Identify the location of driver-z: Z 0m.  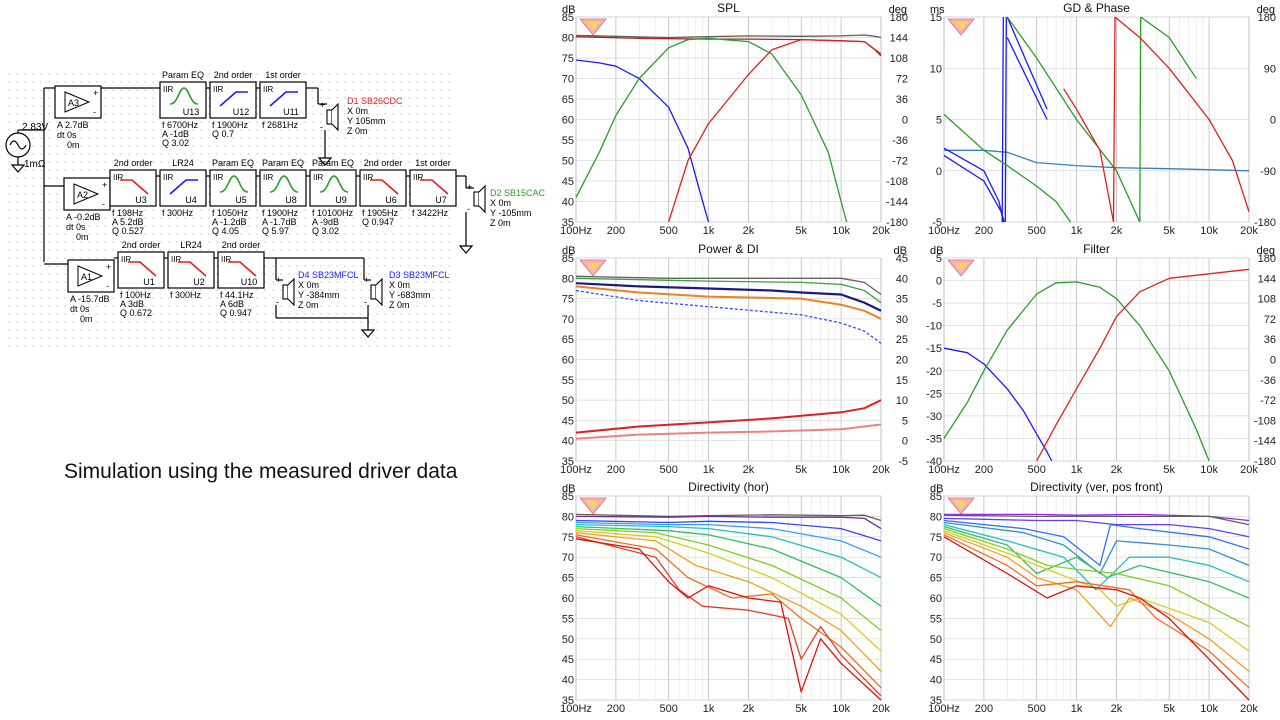
(357, 131).